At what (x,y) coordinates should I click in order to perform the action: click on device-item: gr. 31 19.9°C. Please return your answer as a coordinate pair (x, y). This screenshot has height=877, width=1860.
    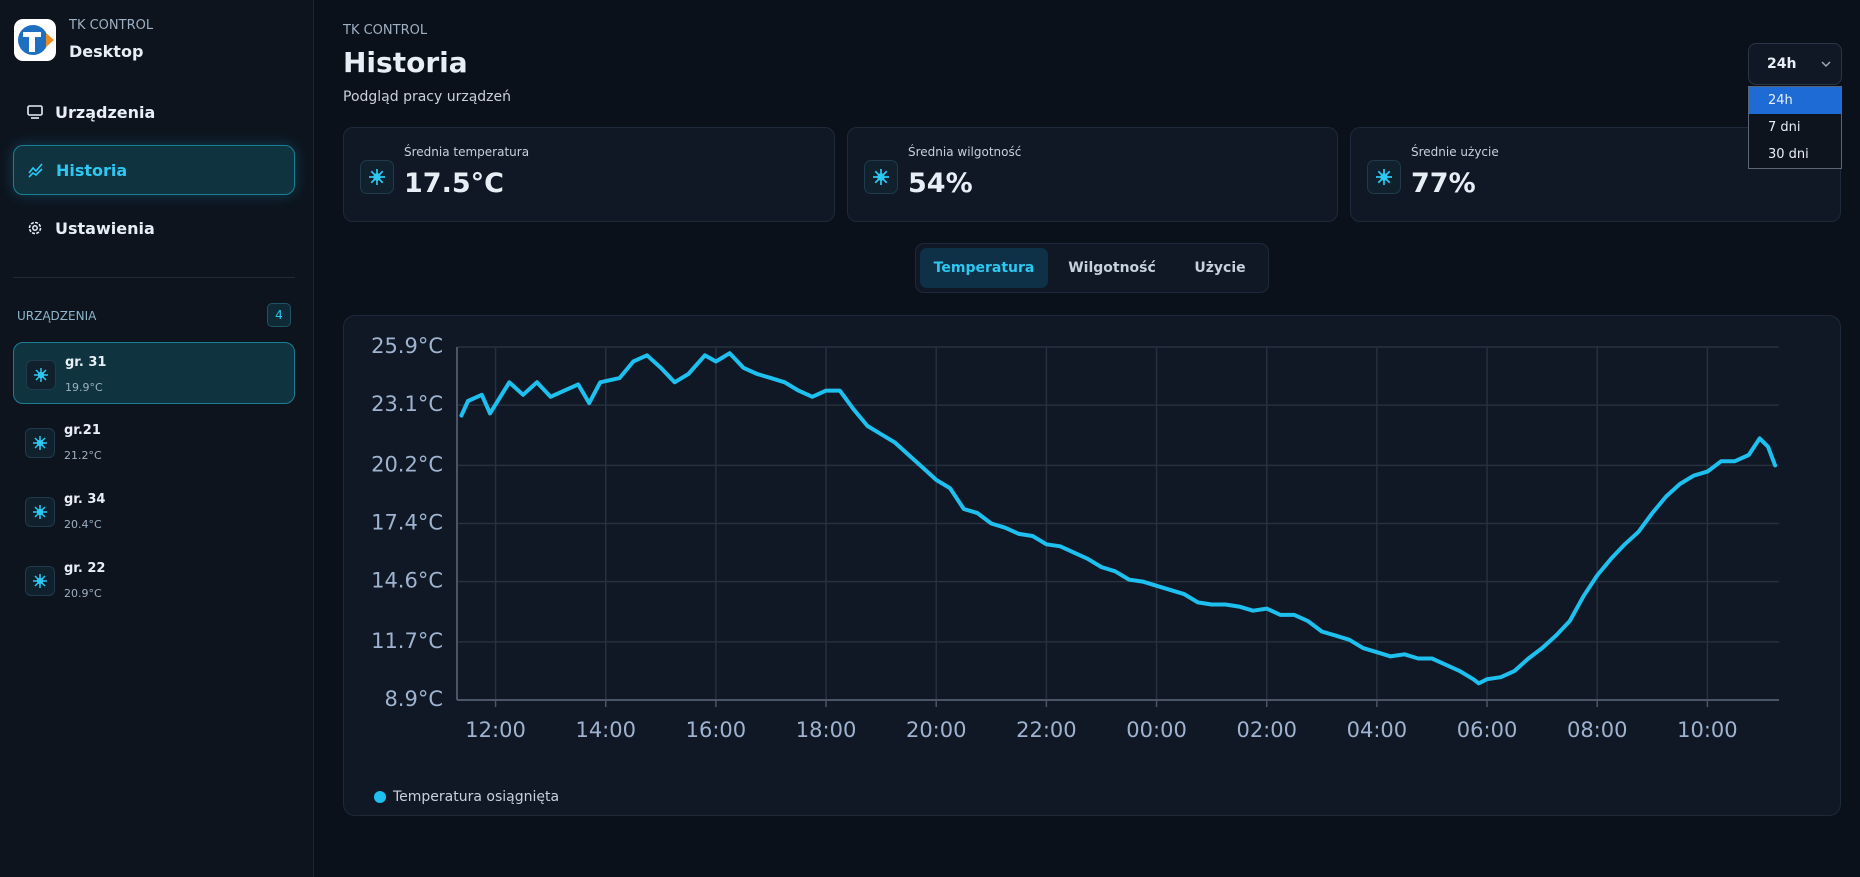
    Looking at the image, I should click on (154, 373).